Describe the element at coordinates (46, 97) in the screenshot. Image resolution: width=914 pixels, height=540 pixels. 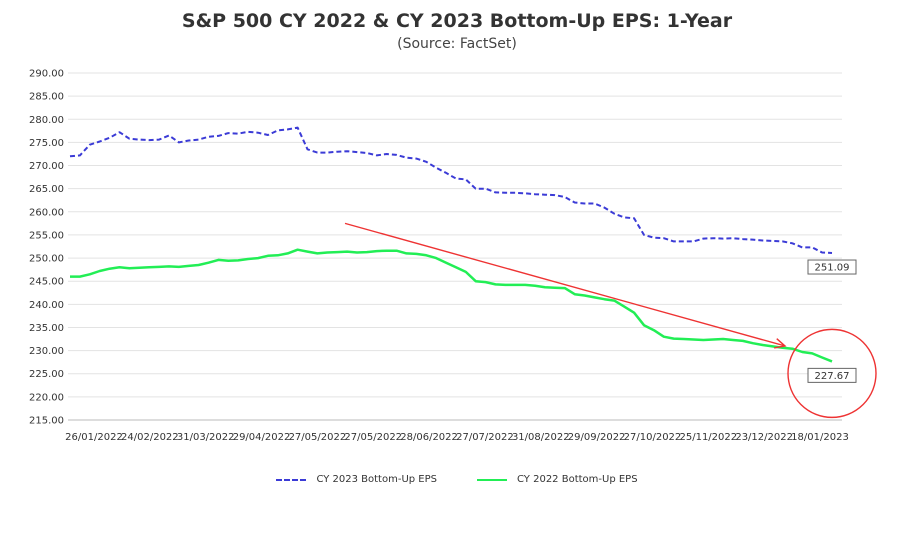
I see `y-tick-label: 285.00` at that location.